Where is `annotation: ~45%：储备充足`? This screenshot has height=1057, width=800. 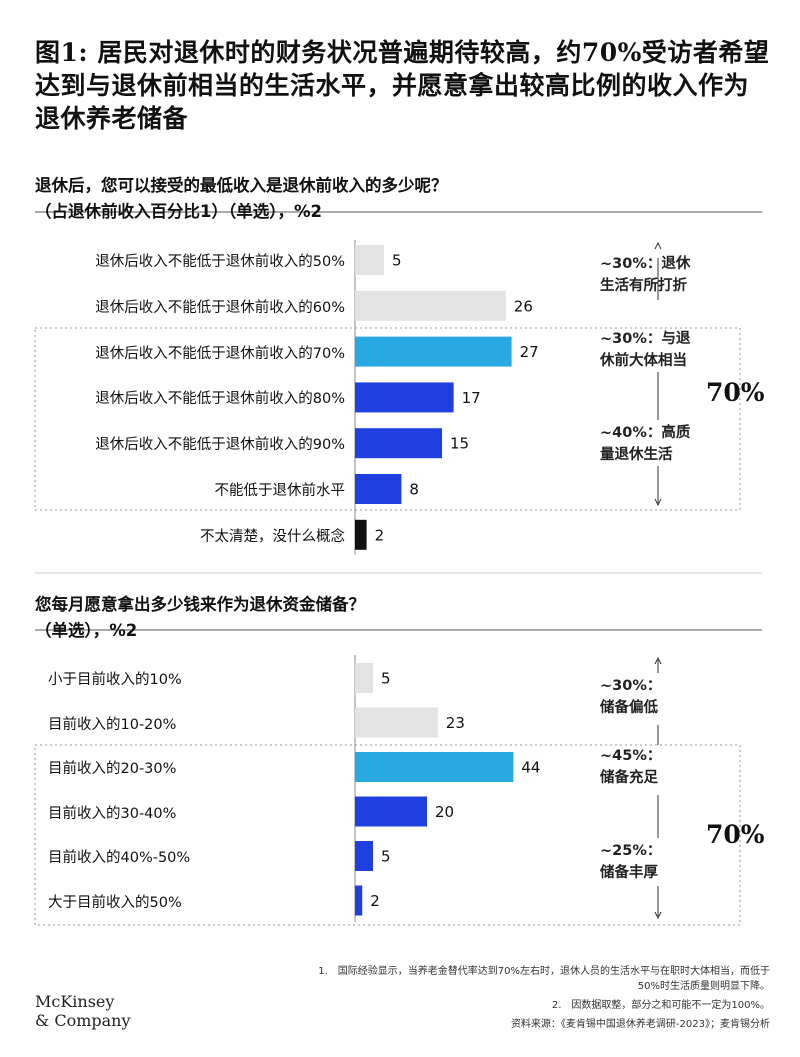 annotation: ~45%：储备充足 is located at coordinates (631, 767).